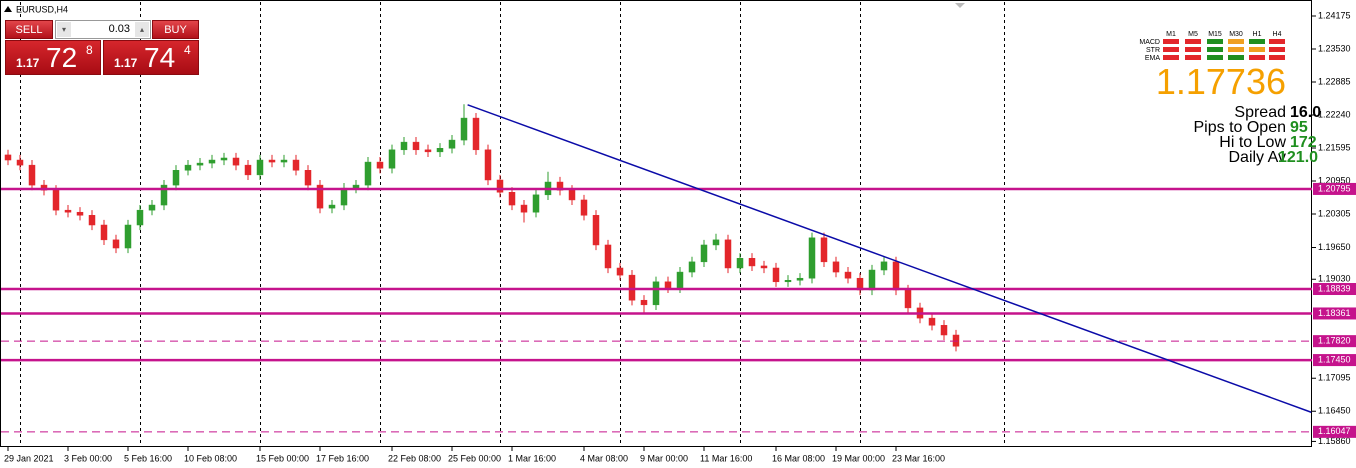 This screenshot has height=468, width=1356. I want to click on y-tick-label: 1.20950, so click(1334, 180).